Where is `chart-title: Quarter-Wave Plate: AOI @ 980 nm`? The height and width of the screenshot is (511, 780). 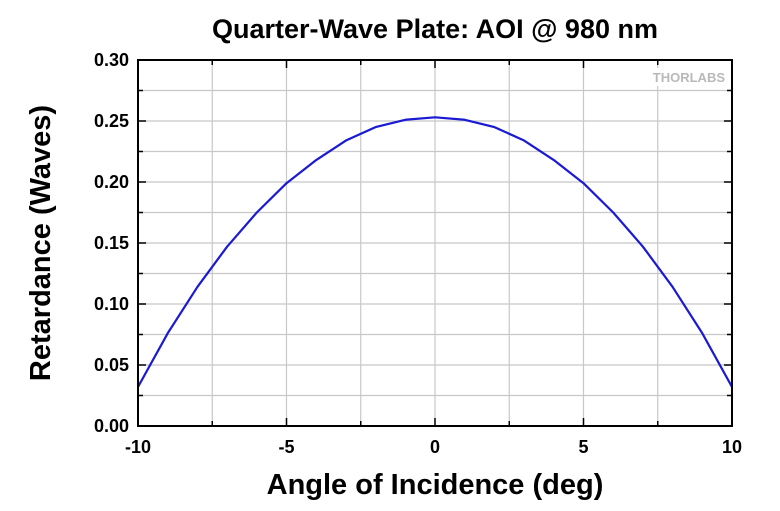 chart-title: Quarter-Wave Plate: AOI @ 980 nm is located at coordinates (435, 29).